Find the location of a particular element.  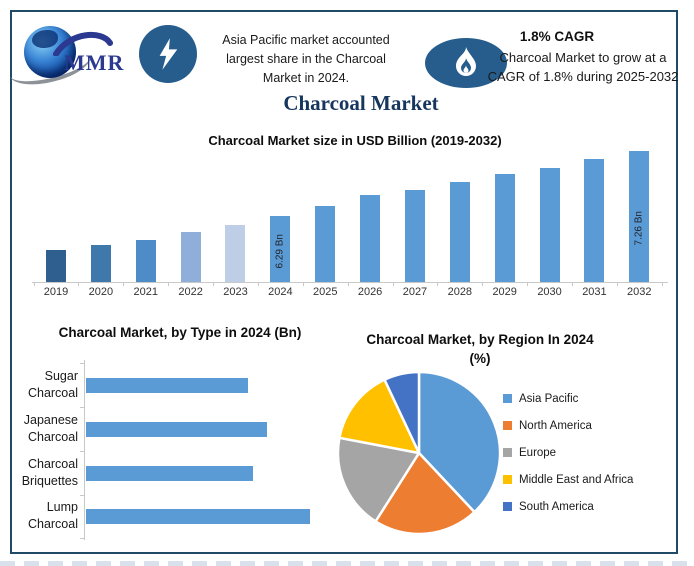

type-chart-plot is located at coordinates (217, 450).